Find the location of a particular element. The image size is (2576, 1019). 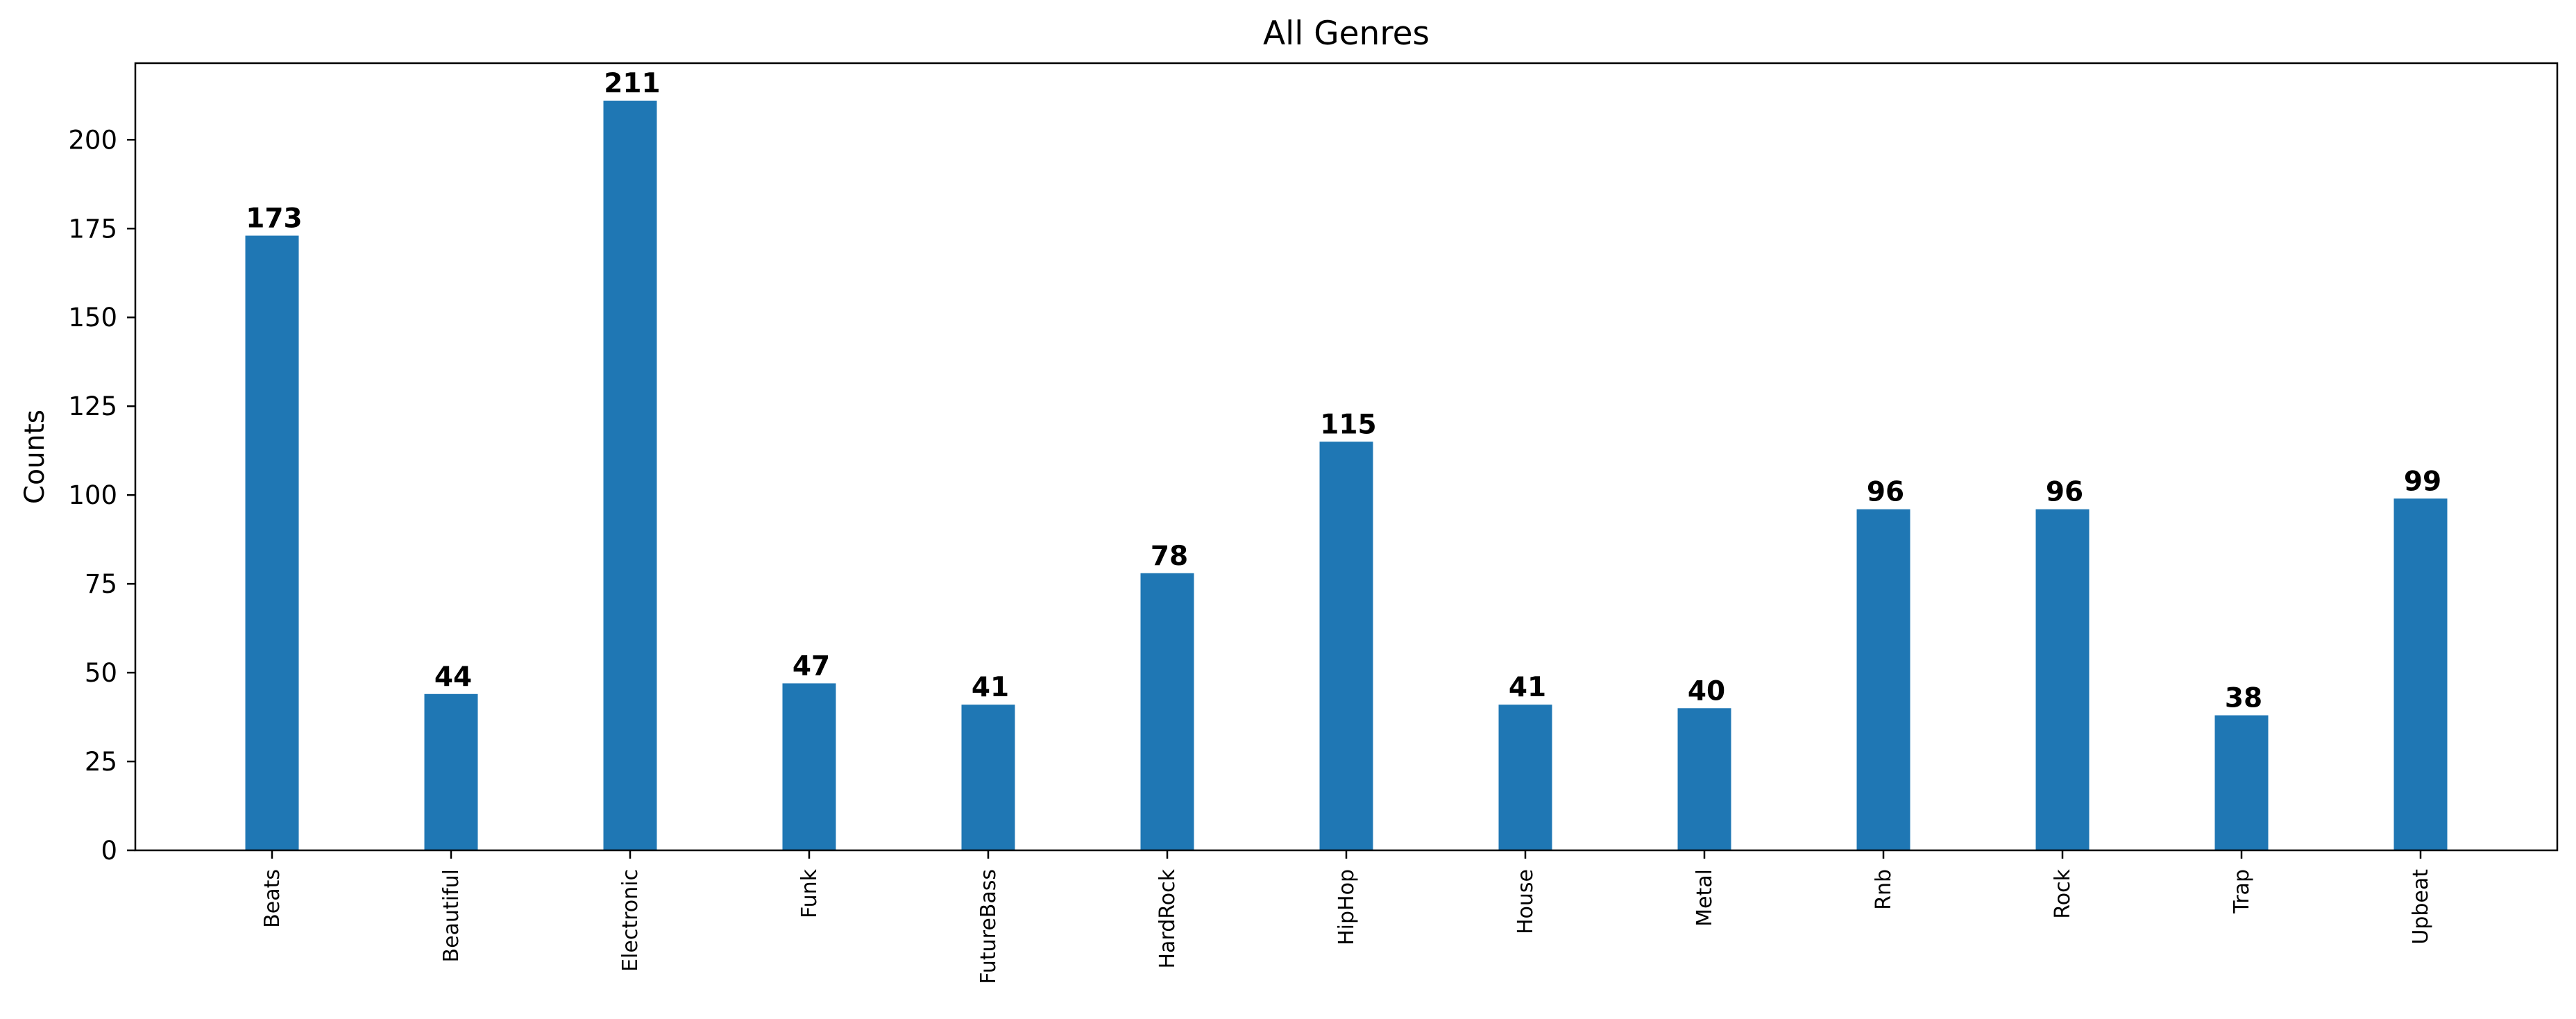

bar-trap is located at coordinates (2241, 783).